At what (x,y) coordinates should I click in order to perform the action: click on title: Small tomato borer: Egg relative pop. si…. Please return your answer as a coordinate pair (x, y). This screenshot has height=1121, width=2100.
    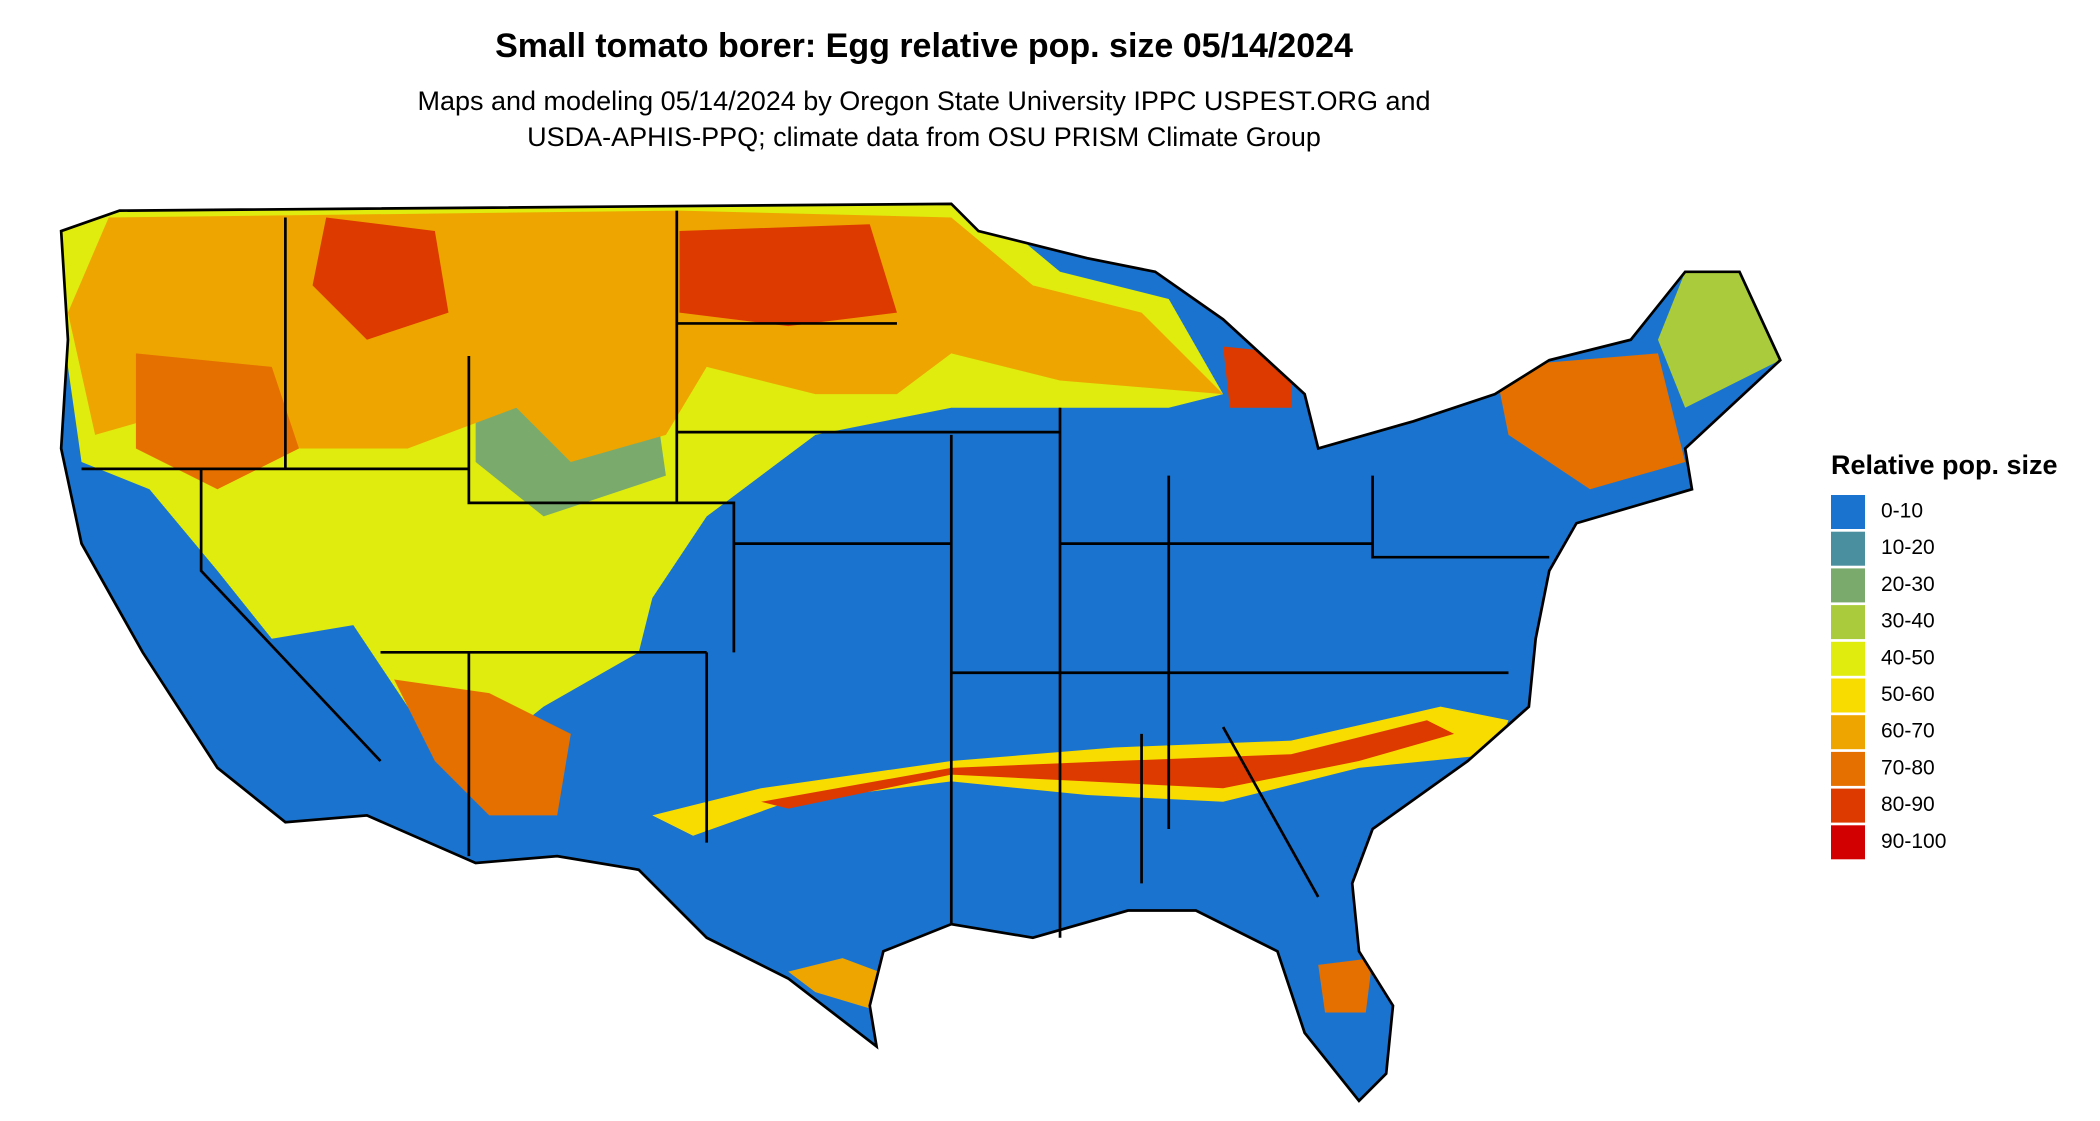
    Looking at the image, I should click on (924, 46).